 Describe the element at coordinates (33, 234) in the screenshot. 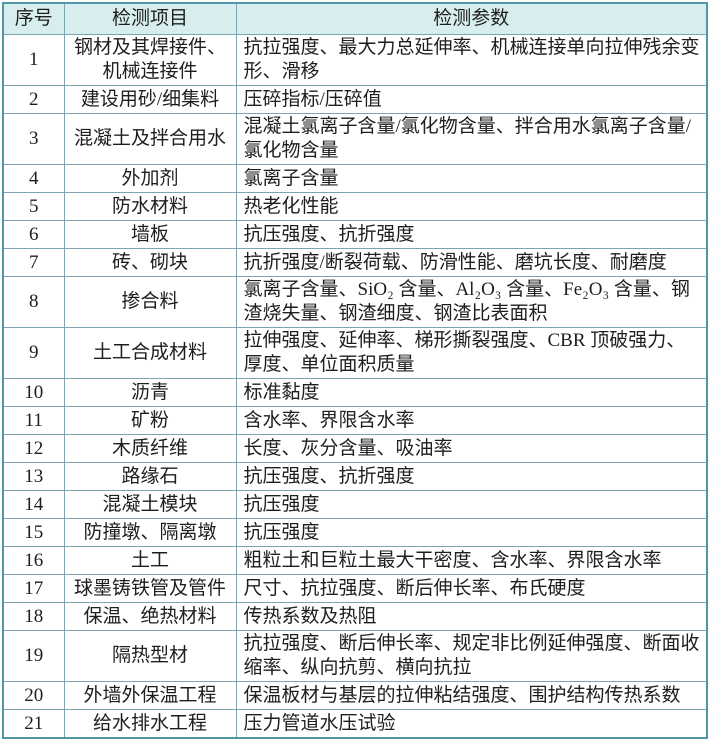

I see `row-number-cell: 6` at that location.